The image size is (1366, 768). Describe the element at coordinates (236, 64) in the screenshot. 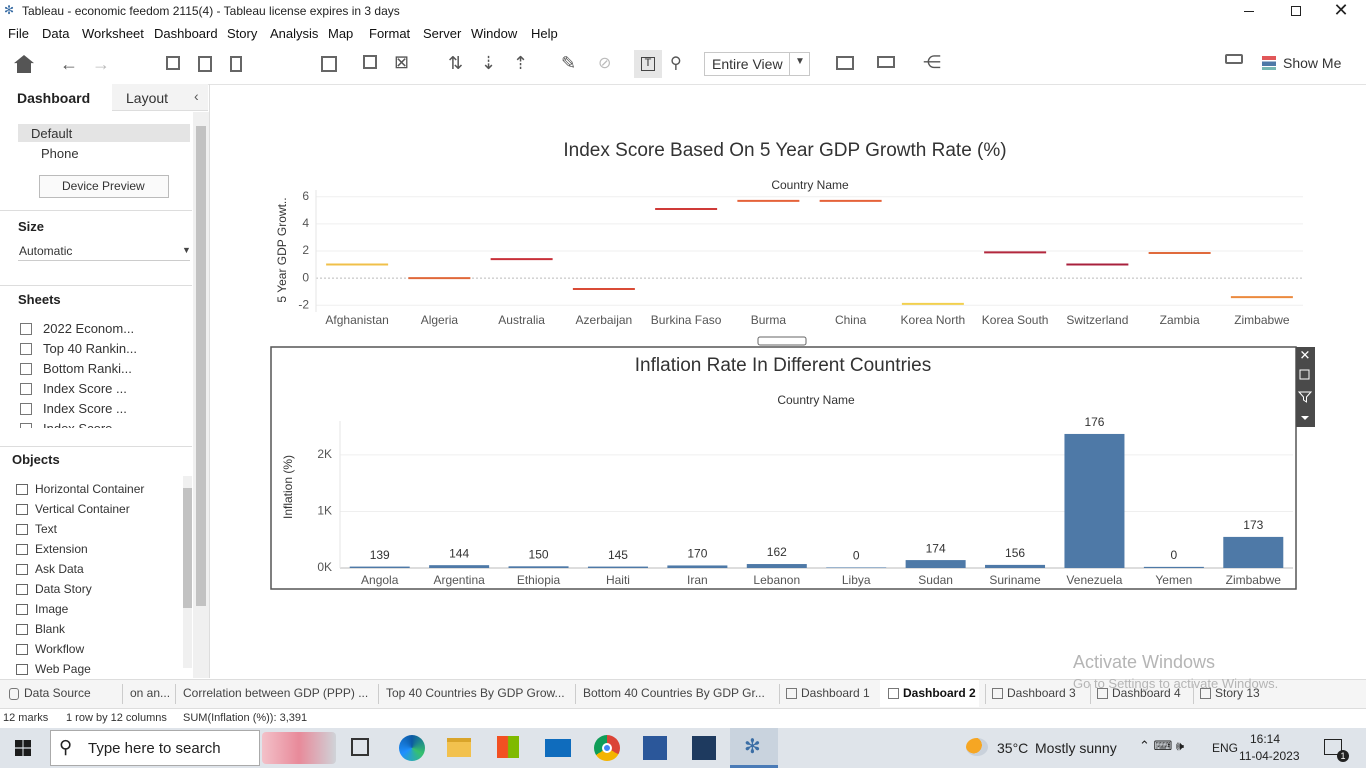

I see `pause-icon` at that location.